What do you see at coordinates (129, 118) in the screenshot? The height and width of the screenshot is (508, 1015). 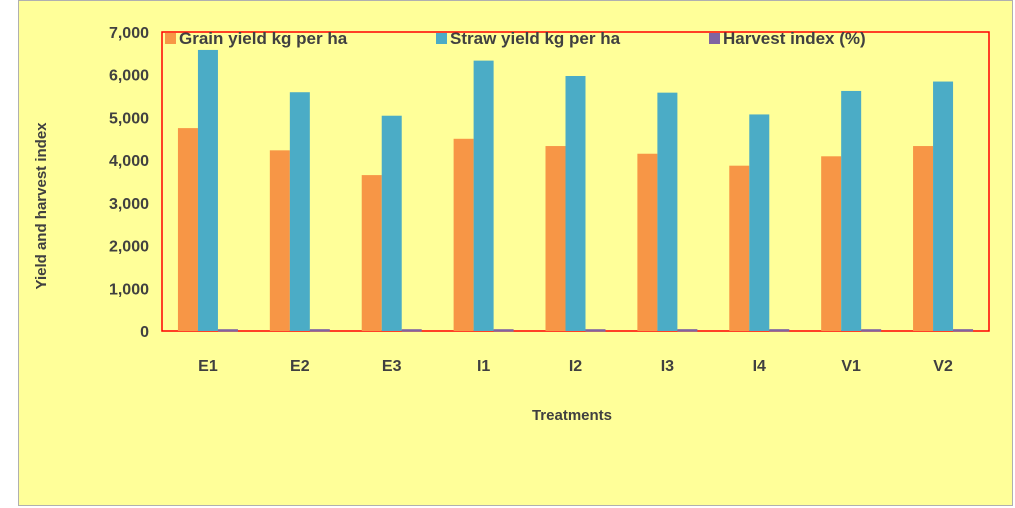 I see `y-tick-label: 5,000` at bounding box center [129, 118].